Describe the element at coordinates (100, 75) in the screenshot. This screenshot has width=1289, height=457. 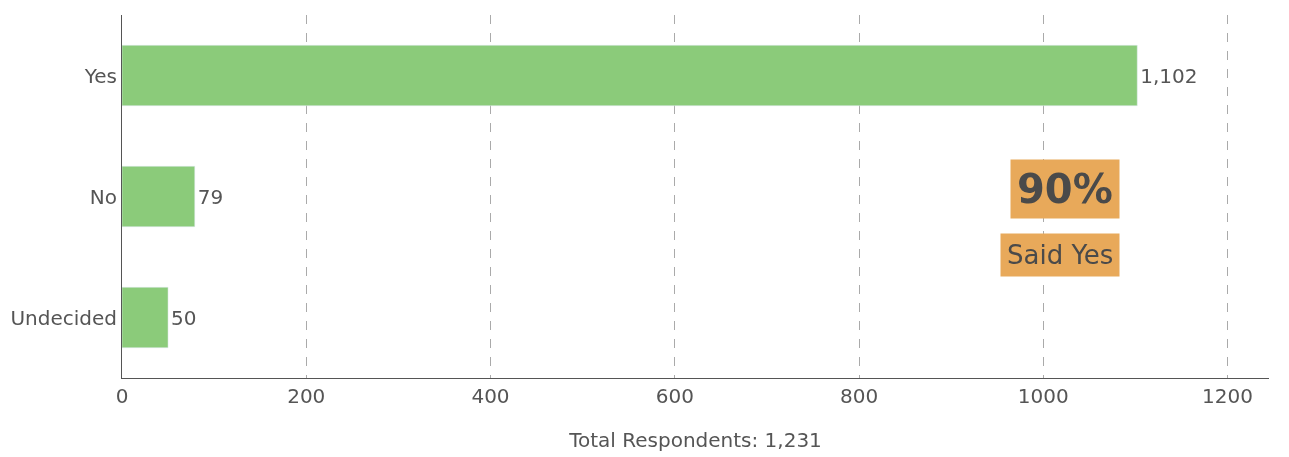
I see `y-tick-label: Yes` at that location.